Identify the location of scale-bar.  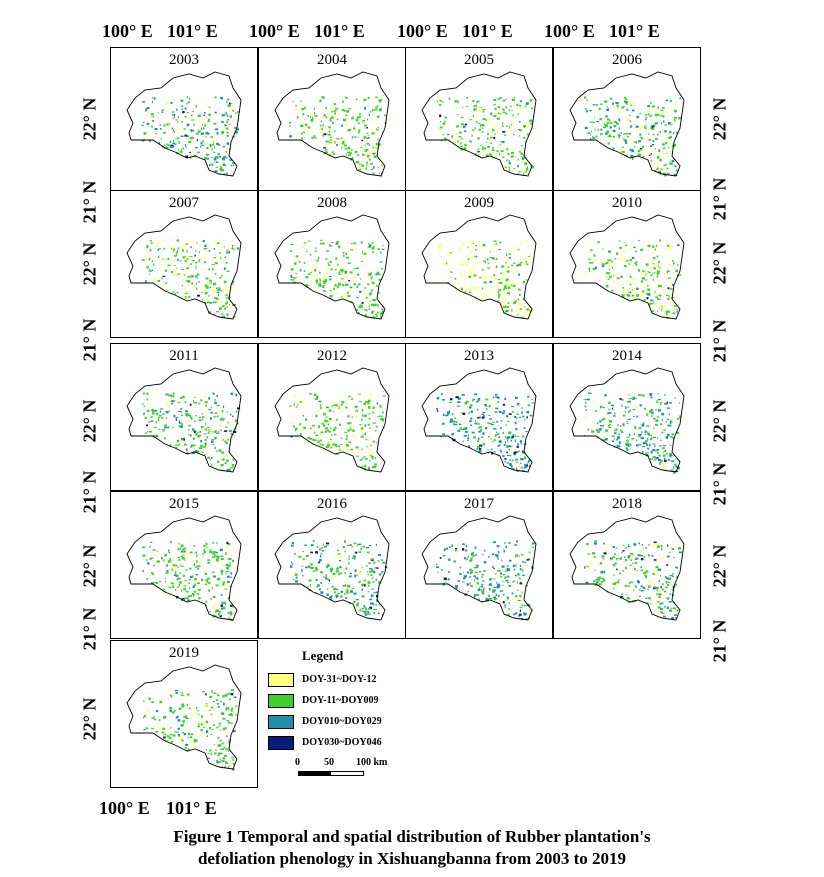
(331, 773).